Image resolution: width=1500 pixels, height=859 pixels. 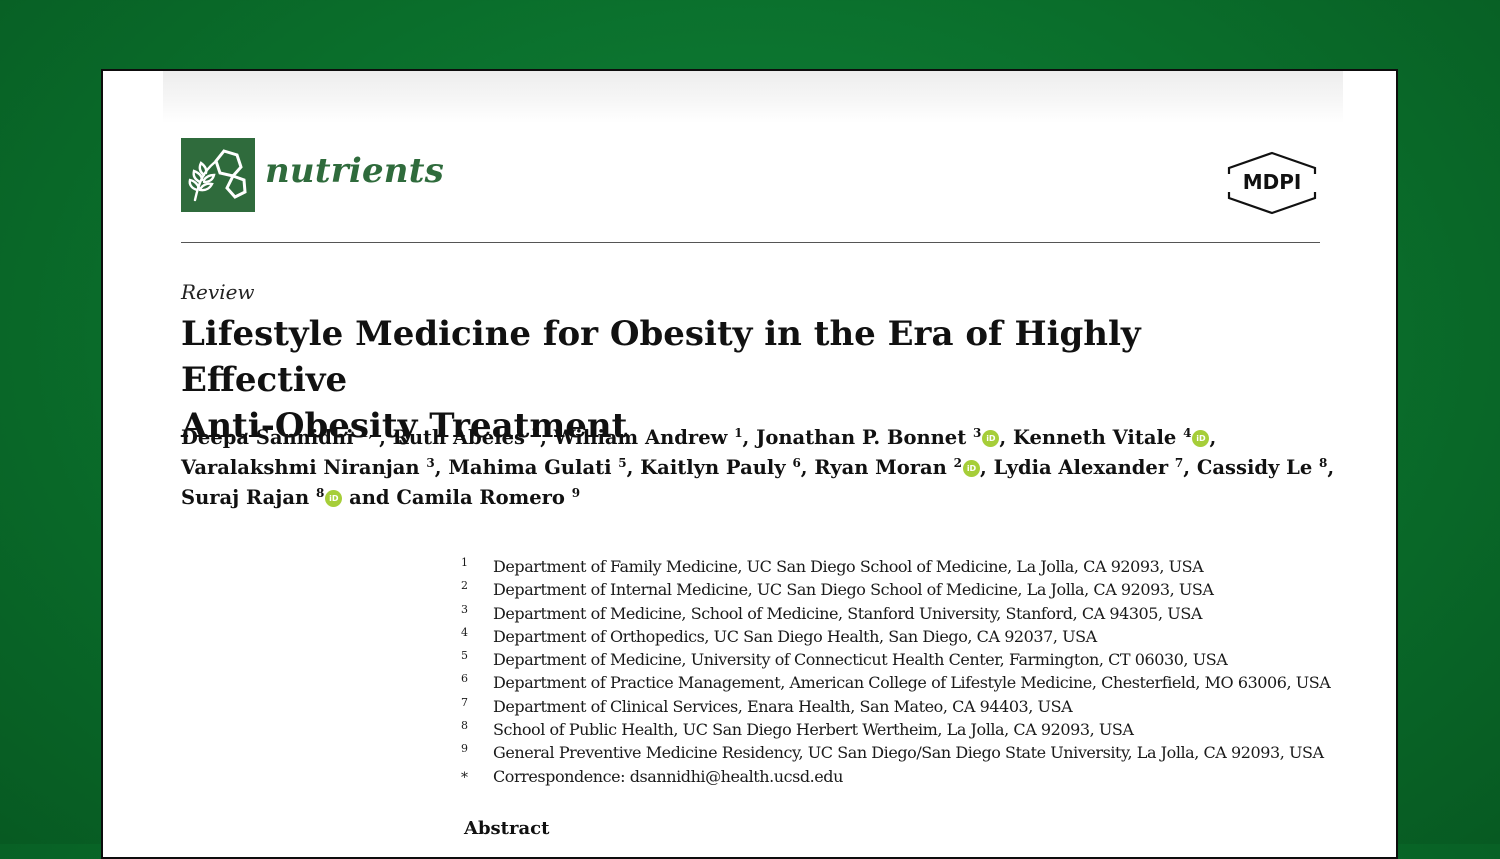 I want to click on author-item: Ruth Abeles 2,, so click(x=473, y=437).